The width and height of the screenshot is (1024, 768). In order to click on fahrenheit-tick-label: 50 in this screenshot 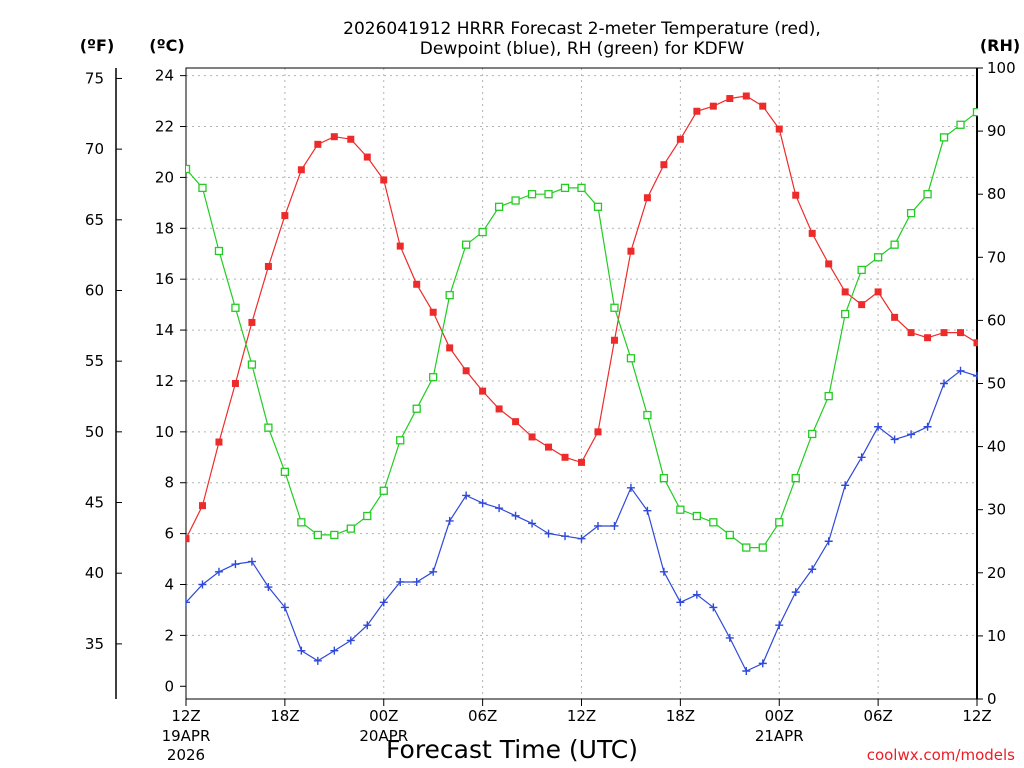, I will do `click(94, 432)`.